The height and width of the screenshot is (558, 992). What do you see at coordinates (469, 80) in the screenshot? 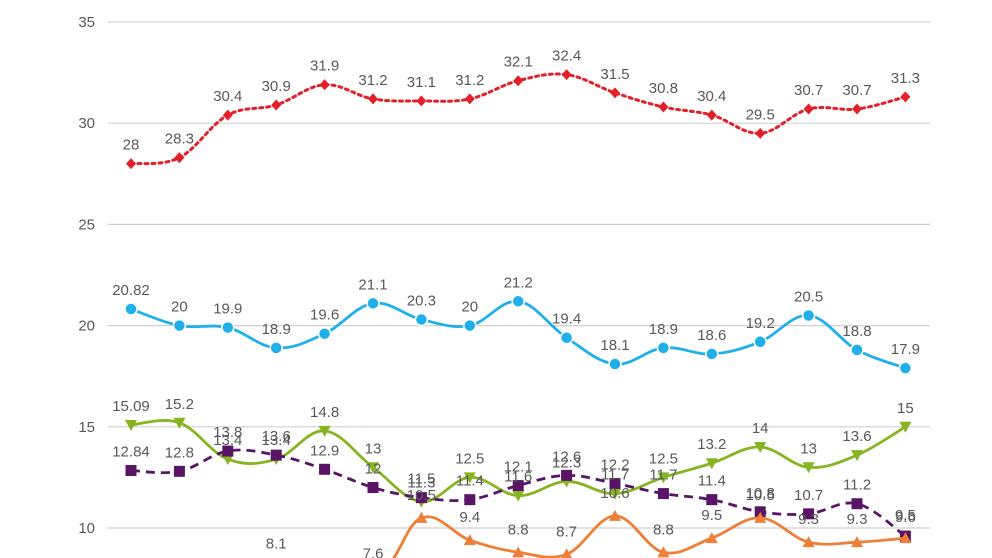
I see `data-label: 31.2` at bounding box center [469, 80].